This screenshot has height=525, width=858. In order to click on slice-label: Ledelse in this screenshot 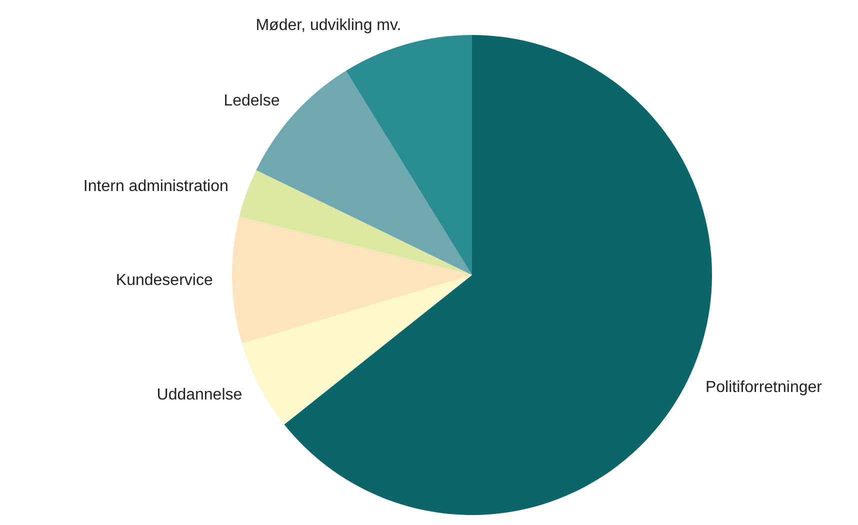, I will do `click(252, 101)`.